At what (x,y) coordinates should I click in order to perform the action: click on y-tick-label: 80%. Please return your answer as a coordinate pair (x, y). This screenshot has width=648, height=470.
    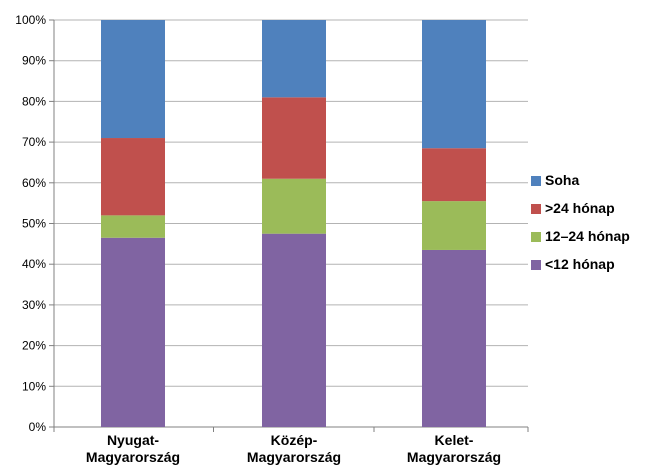
    Looking at the image, I should click on (34, 101).